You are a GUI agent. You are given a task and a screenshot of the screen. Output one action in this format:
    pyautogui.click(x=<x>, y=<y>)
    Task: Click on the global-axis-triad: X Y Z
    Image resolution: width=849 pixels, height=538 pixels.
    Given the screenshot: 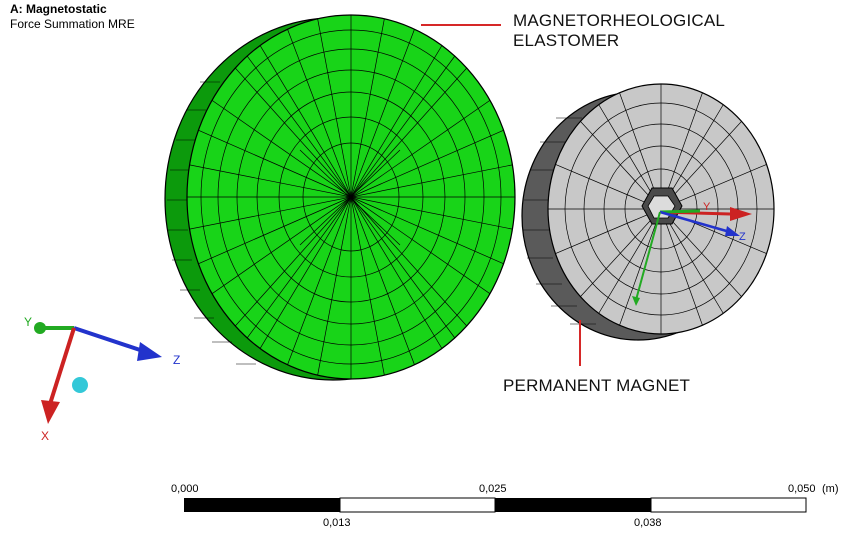 What is the action you would take?
    pyautogui.click(x=102, y=379)
    